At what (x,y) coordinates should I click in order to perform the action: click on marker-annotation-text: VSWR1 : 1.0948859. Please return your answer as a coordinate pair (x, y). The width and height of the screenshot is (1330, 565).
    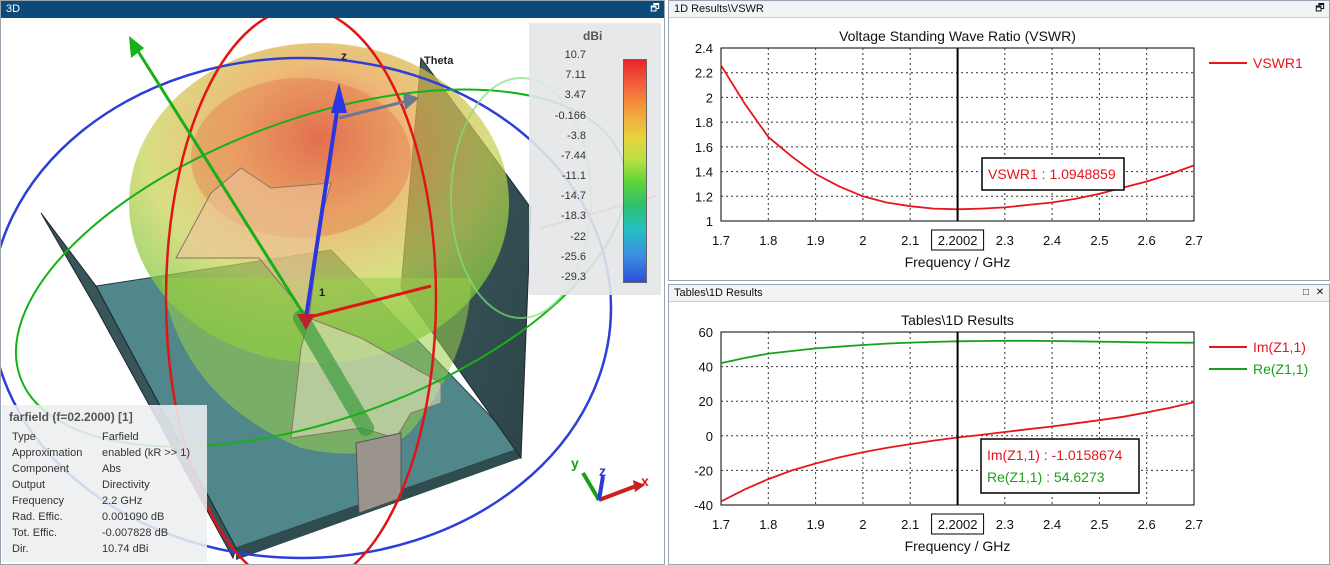
    Looking at the image, I should click on (1052, 174).